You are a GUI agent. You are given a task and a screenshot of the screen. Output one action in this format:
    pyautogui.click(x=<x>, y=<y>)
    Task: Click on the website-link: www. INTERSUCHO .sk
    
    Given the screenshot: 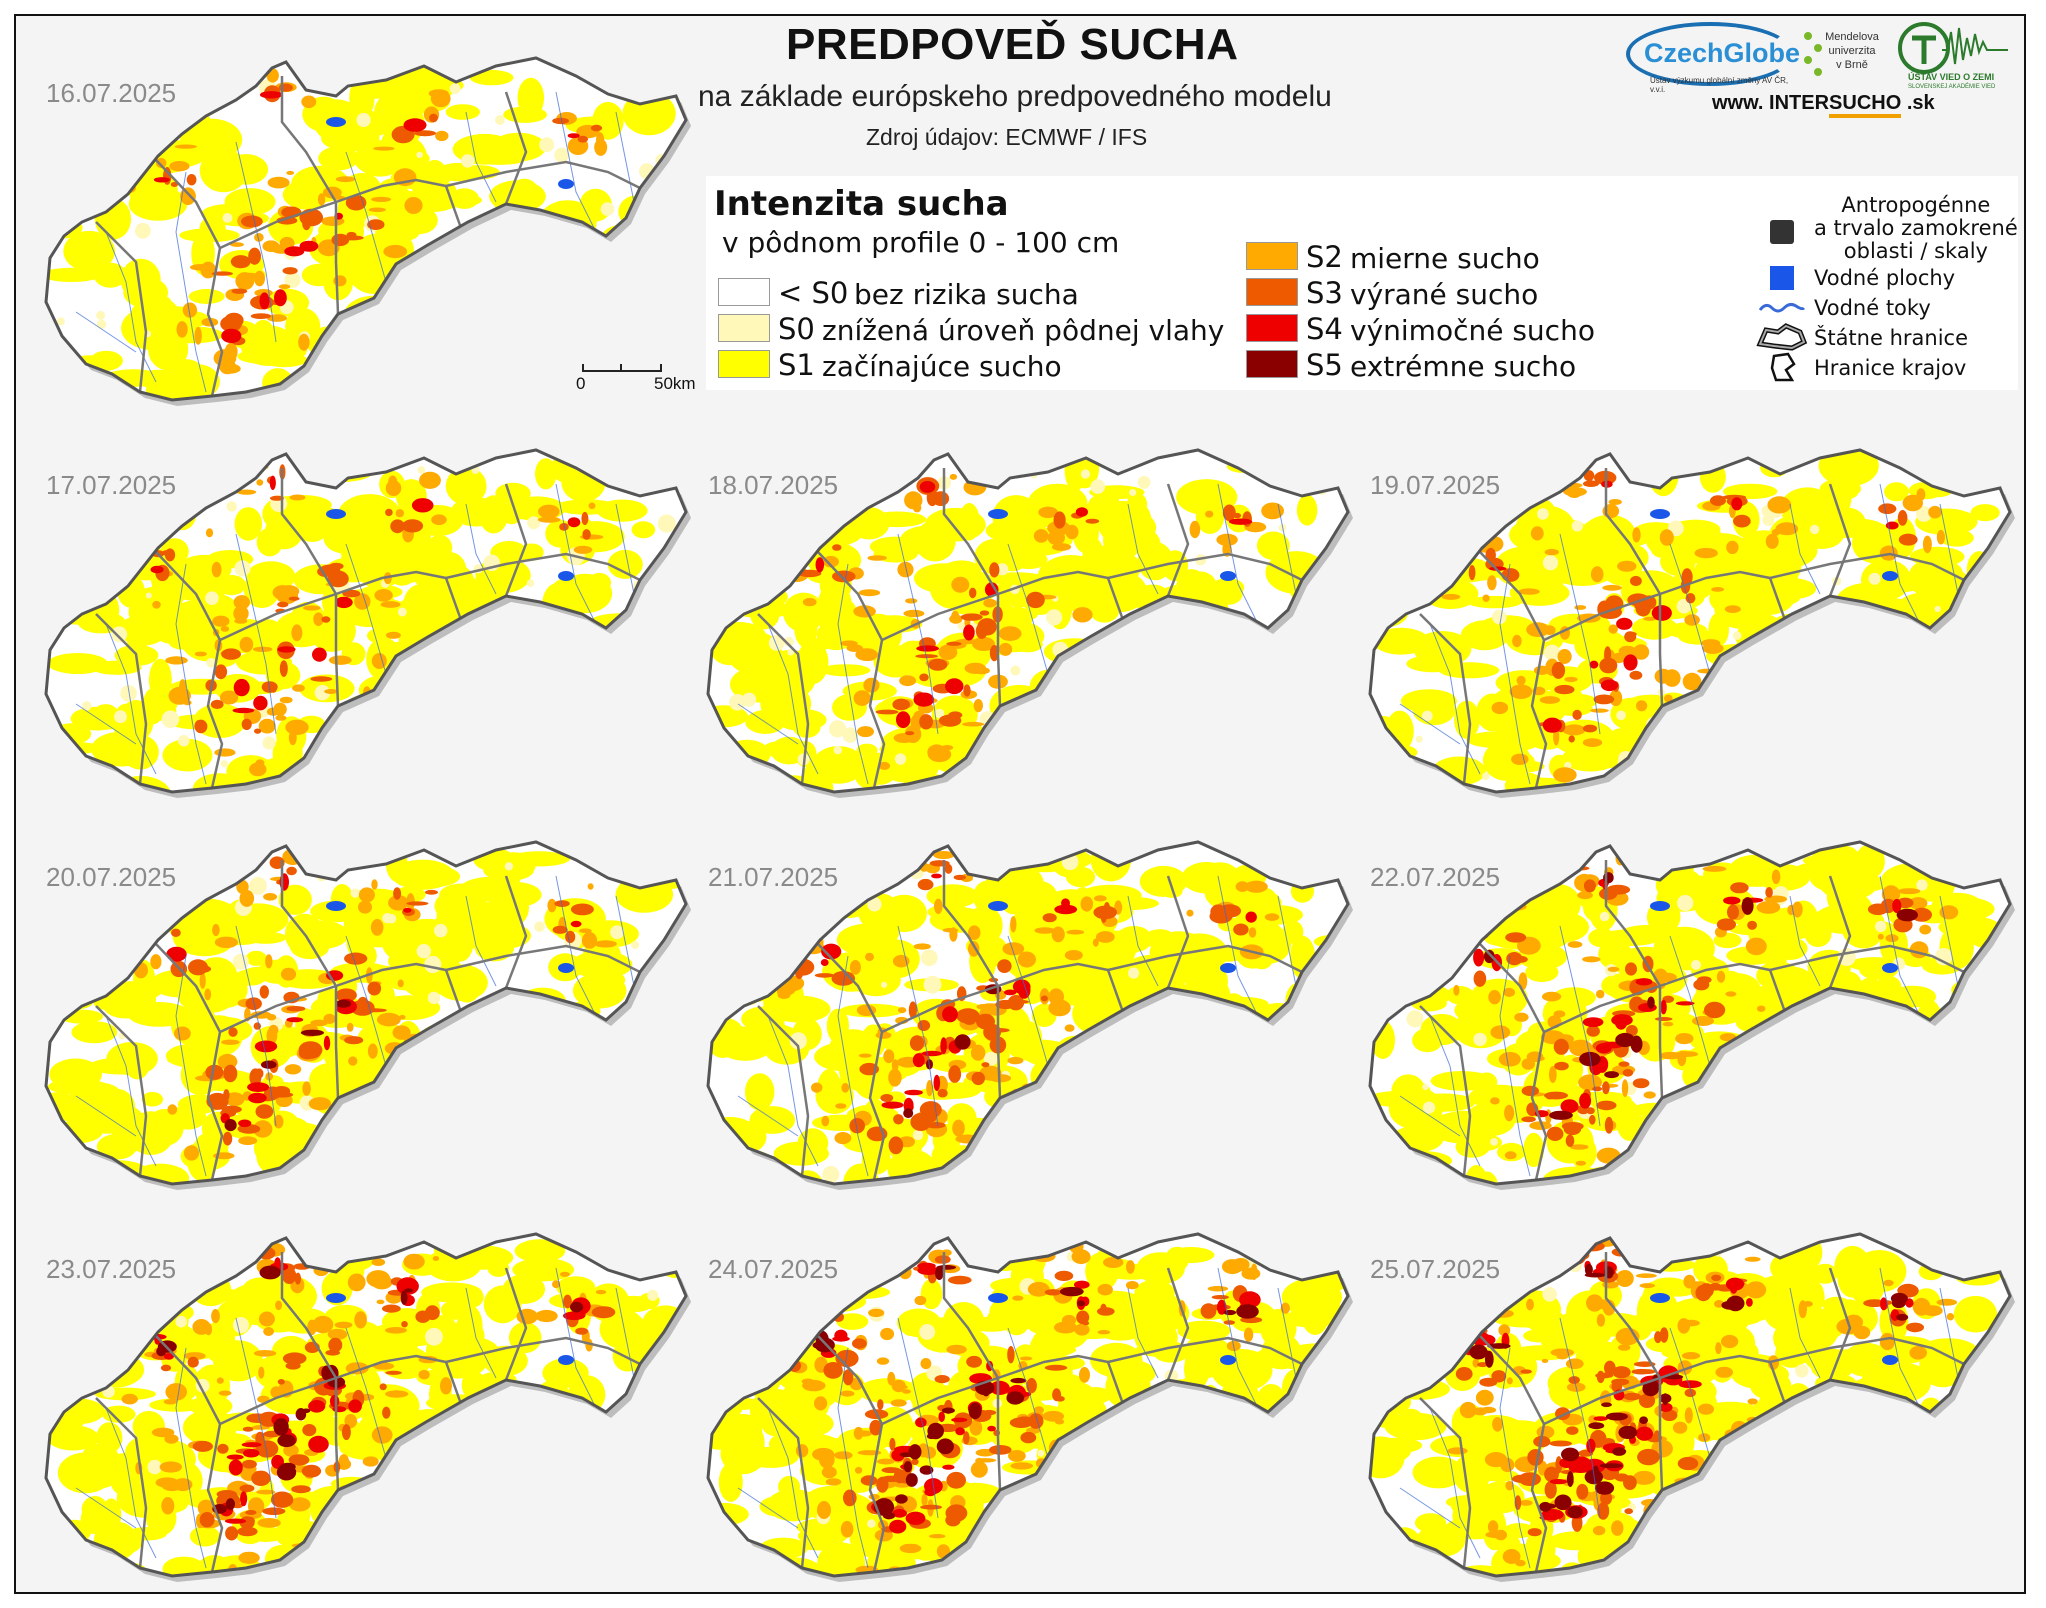 What is the action you would take?
    pyautogui.click(x=1823, y=105)
    